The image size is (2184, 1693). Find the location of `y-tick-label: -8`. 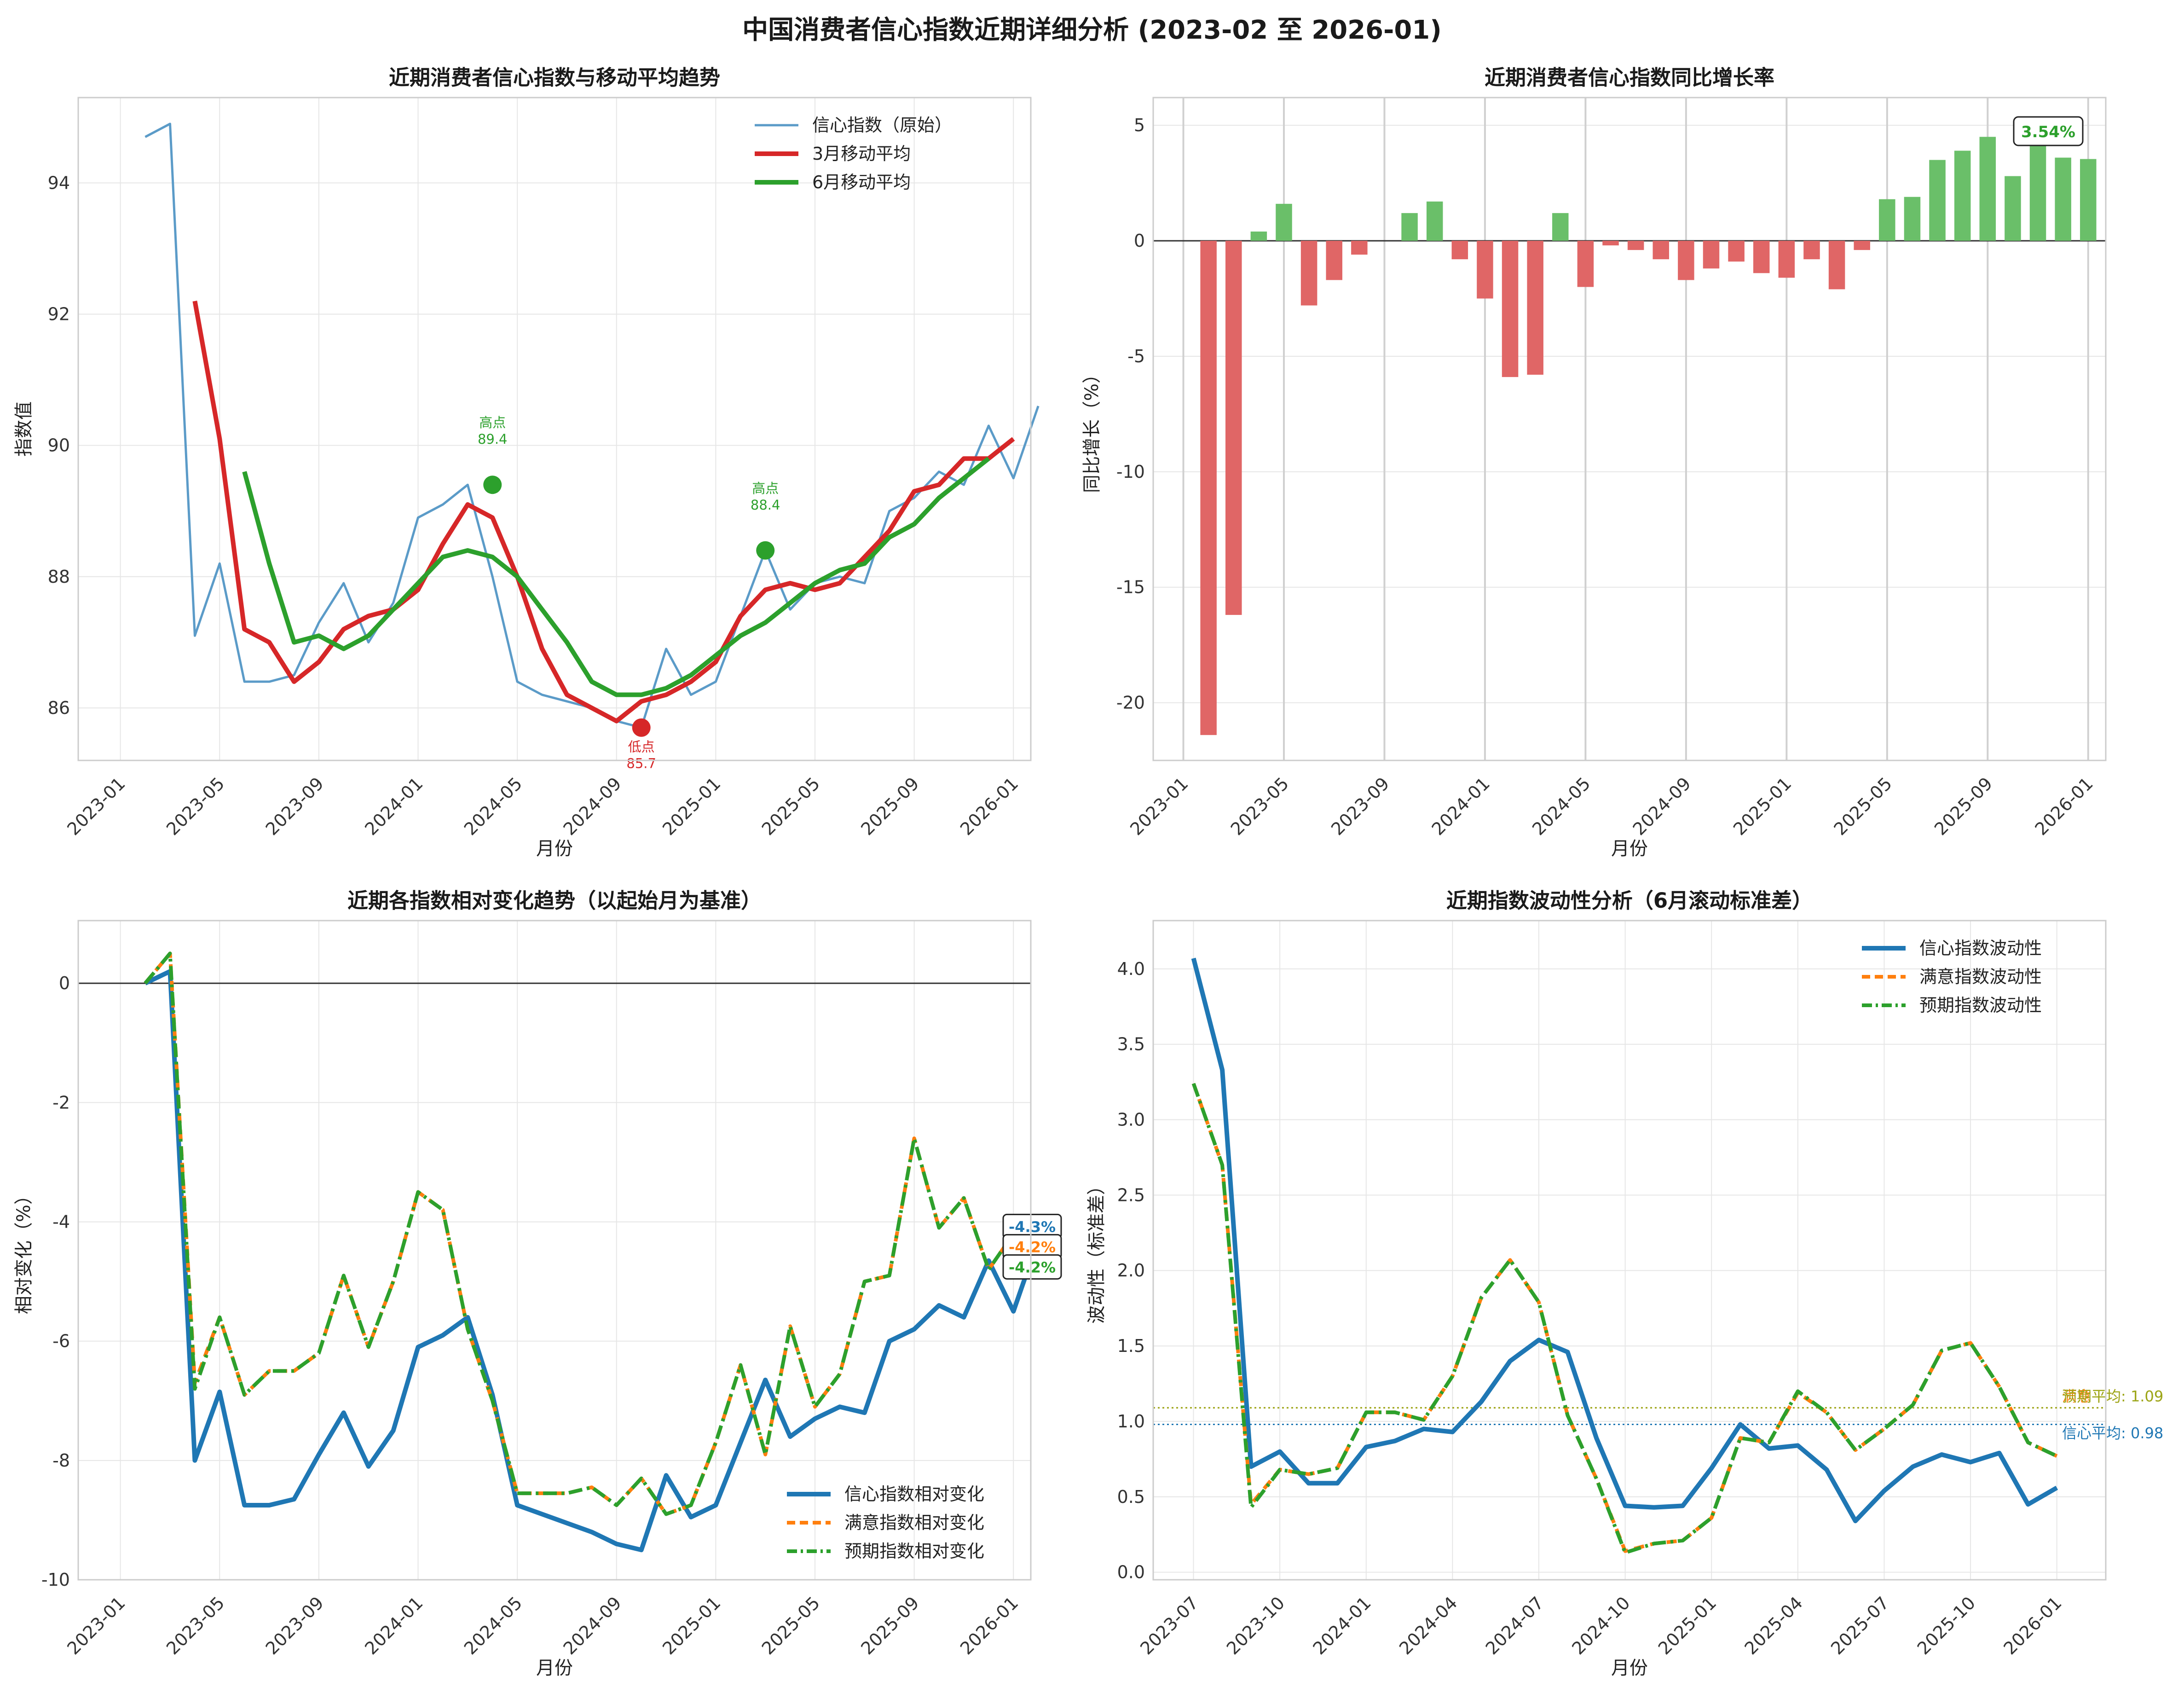

y-tick-label: -8 is located at coordinates (61, 1460).